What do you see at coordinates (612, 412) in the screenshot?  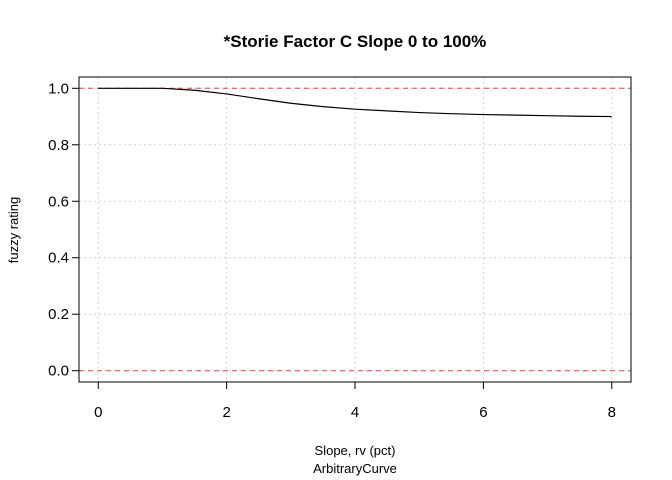 I see `x-tick-label: 8` at bounding box center [612, 412].